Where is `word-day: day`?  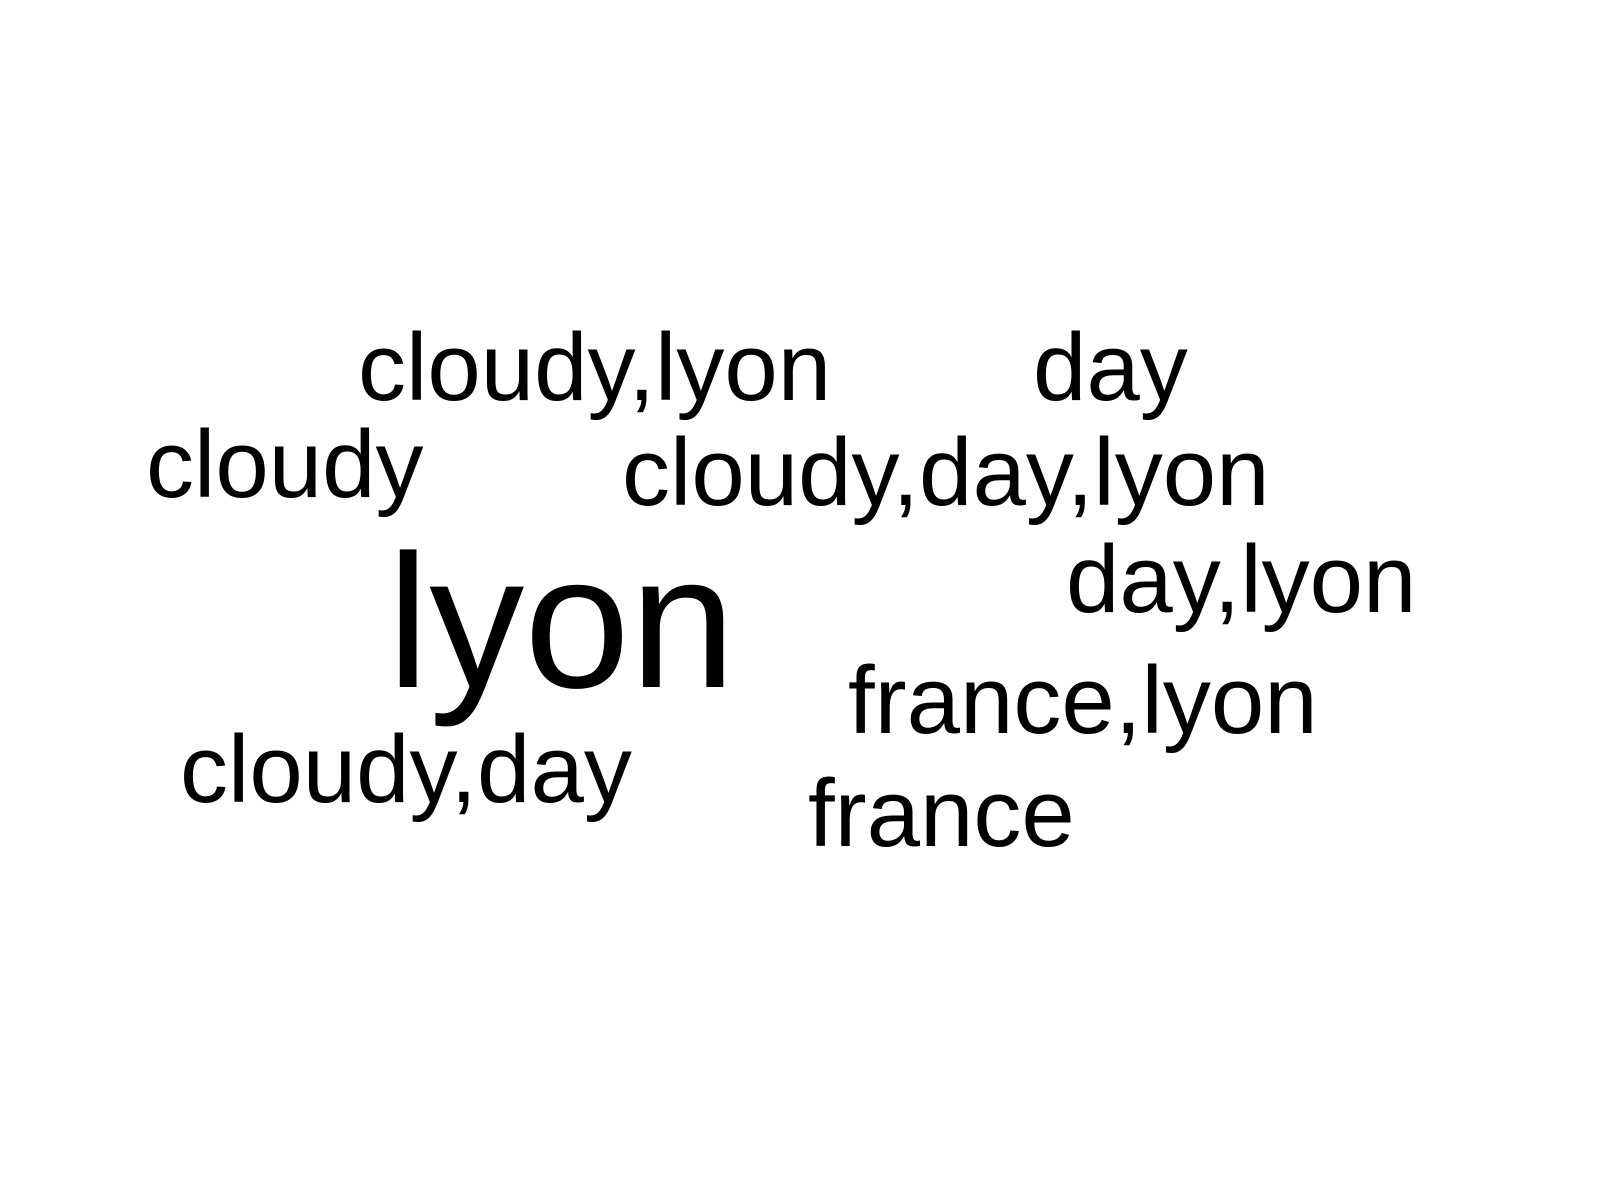
word-day: day is located at coordinates (1110, 367).